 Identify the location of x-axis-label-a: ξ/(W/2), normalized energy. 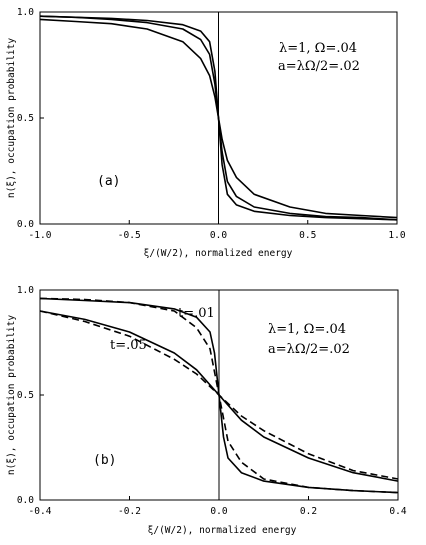
(218, 253).